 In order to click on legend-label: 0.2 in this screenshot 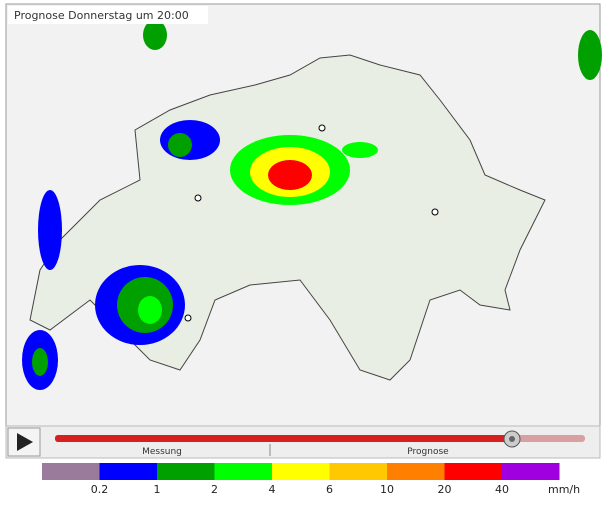, I will do `click(100, 489)`.